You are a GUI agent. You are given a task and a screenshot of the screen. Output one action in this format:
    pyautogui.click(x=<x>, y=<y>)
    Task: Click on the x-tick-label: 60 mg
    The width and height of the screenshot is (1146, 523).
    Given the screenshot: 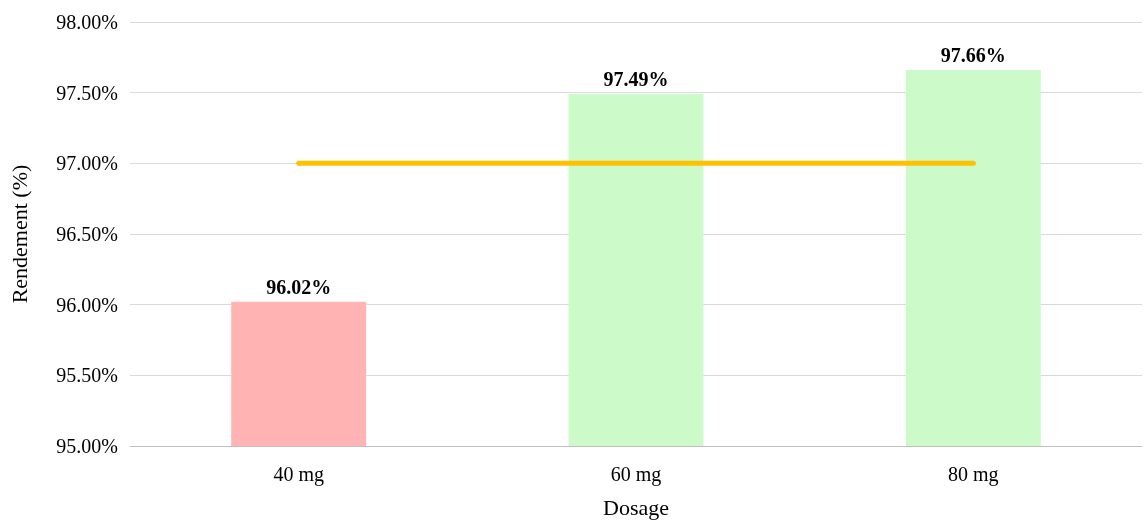 What is the action you would take?
    pyautogui.click(x=636, y=474)
    